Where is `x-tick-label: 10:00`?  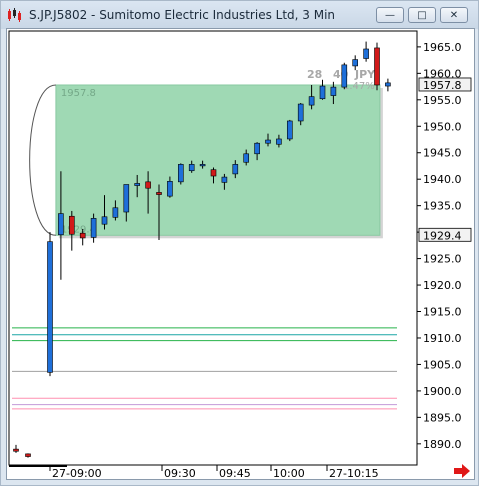 x-tick-label: 10:00 is located at coordinates (289, 473).